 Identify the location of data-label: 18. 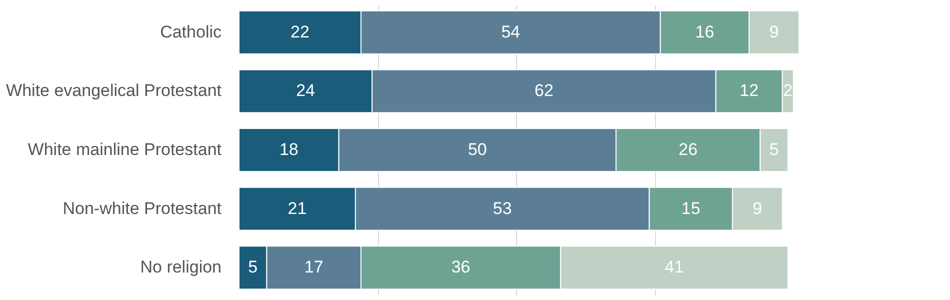
(288, 149).